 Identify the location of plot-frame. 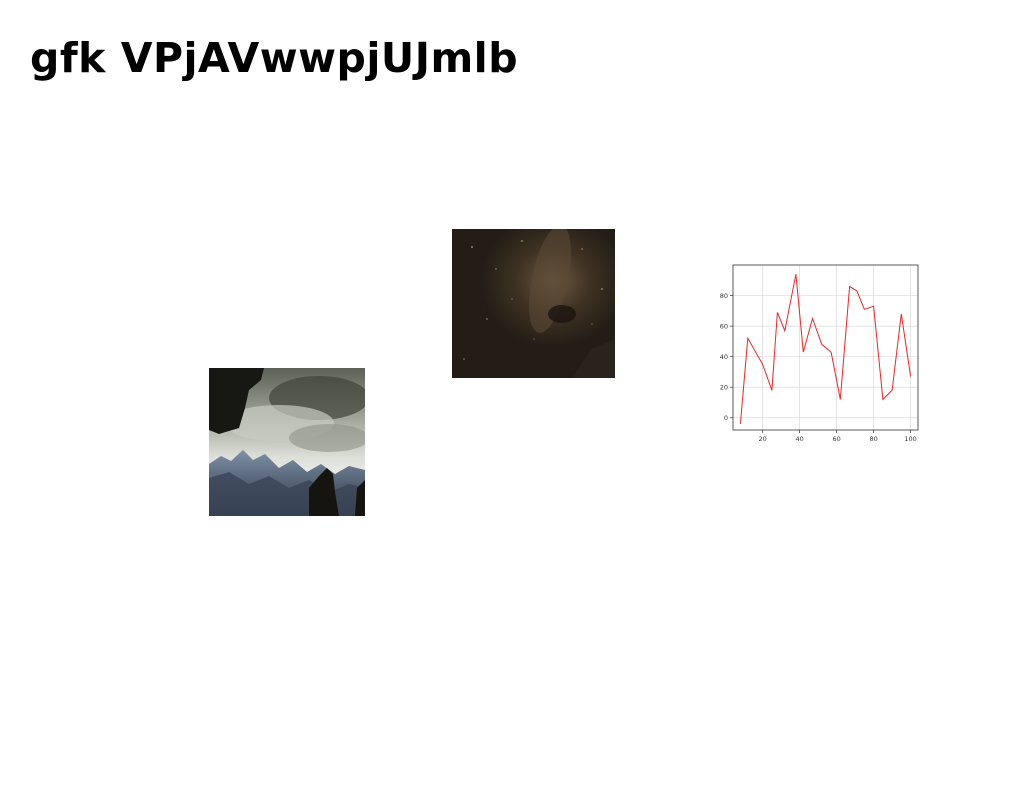
(825, 347).